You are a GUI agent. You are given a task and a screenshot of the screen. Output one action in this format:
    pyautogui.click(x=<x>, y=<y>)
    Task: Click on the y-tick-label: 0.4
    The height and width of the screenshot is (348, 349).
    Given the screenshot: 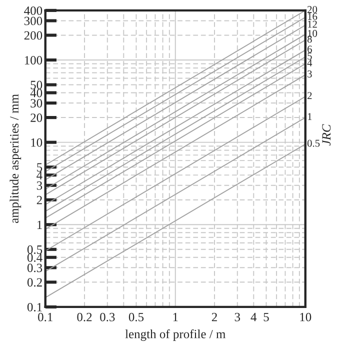 What is the action you would take?
    pyautogui.click(x=34, y=257)
    